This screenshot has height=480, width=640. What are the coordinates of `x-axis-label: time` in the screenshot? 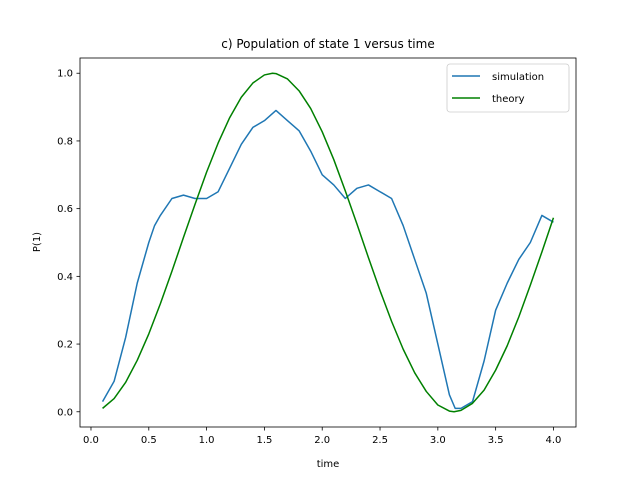 It's located at (328, 464).